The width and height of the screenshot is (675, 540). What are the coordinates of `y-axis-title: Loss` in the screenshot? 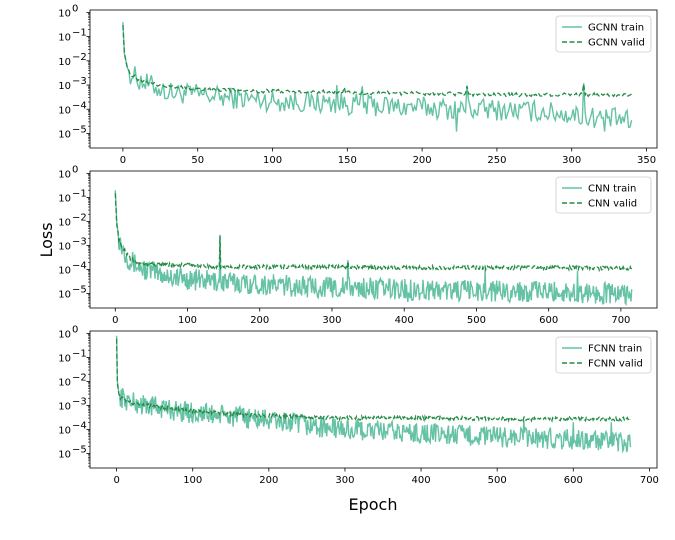 It's located at (46, 239).